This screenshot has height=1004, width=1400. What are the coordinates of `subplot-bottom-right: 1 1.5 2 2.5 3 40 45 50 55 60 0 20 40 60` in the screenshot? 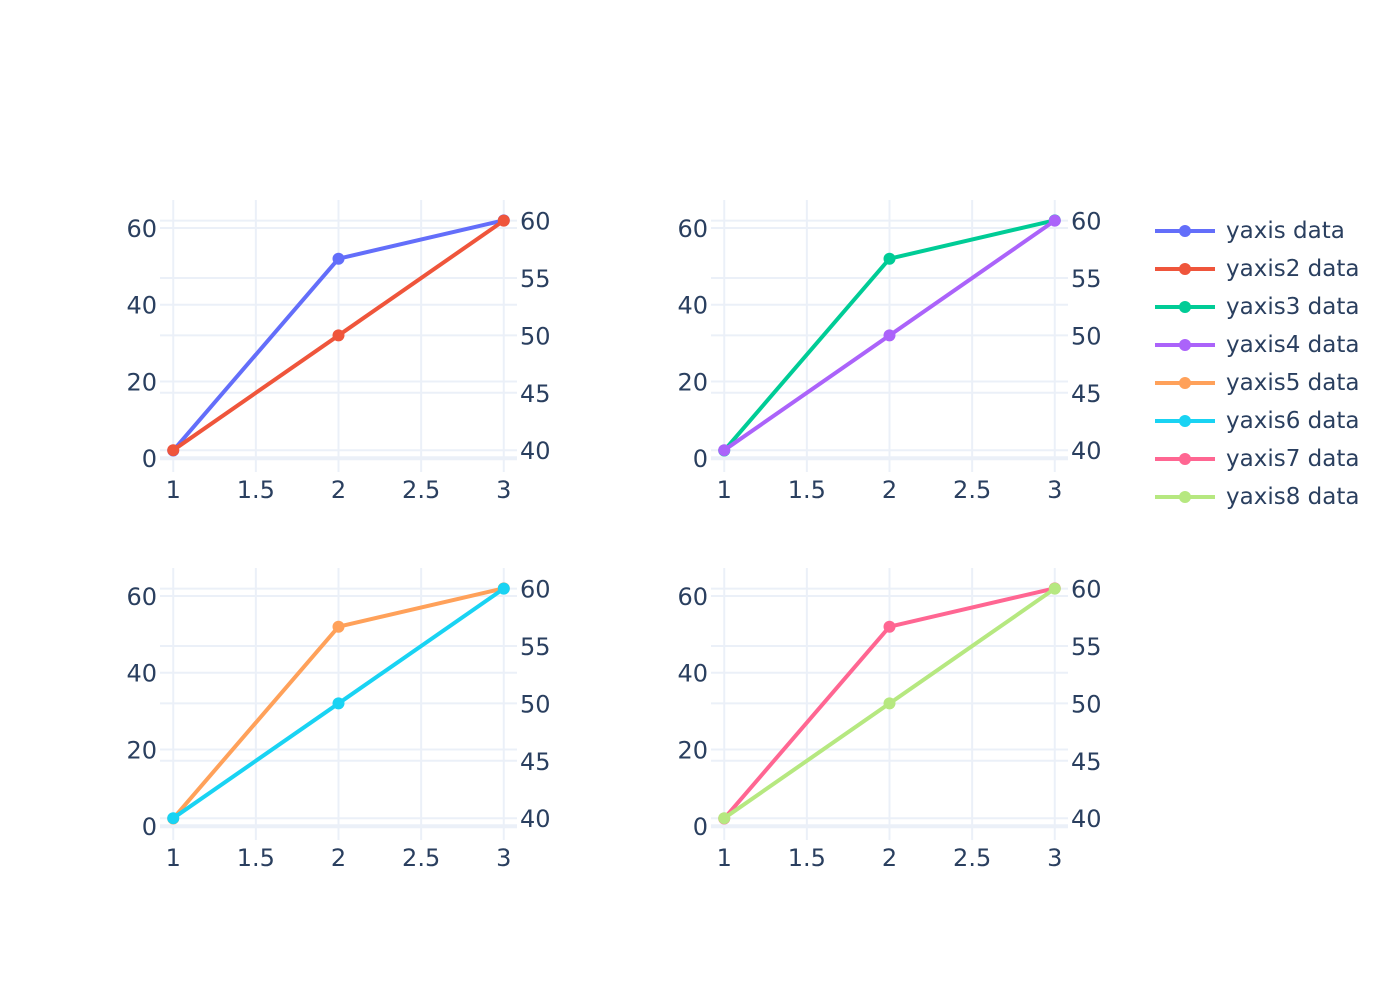 It's located at (889, 720).